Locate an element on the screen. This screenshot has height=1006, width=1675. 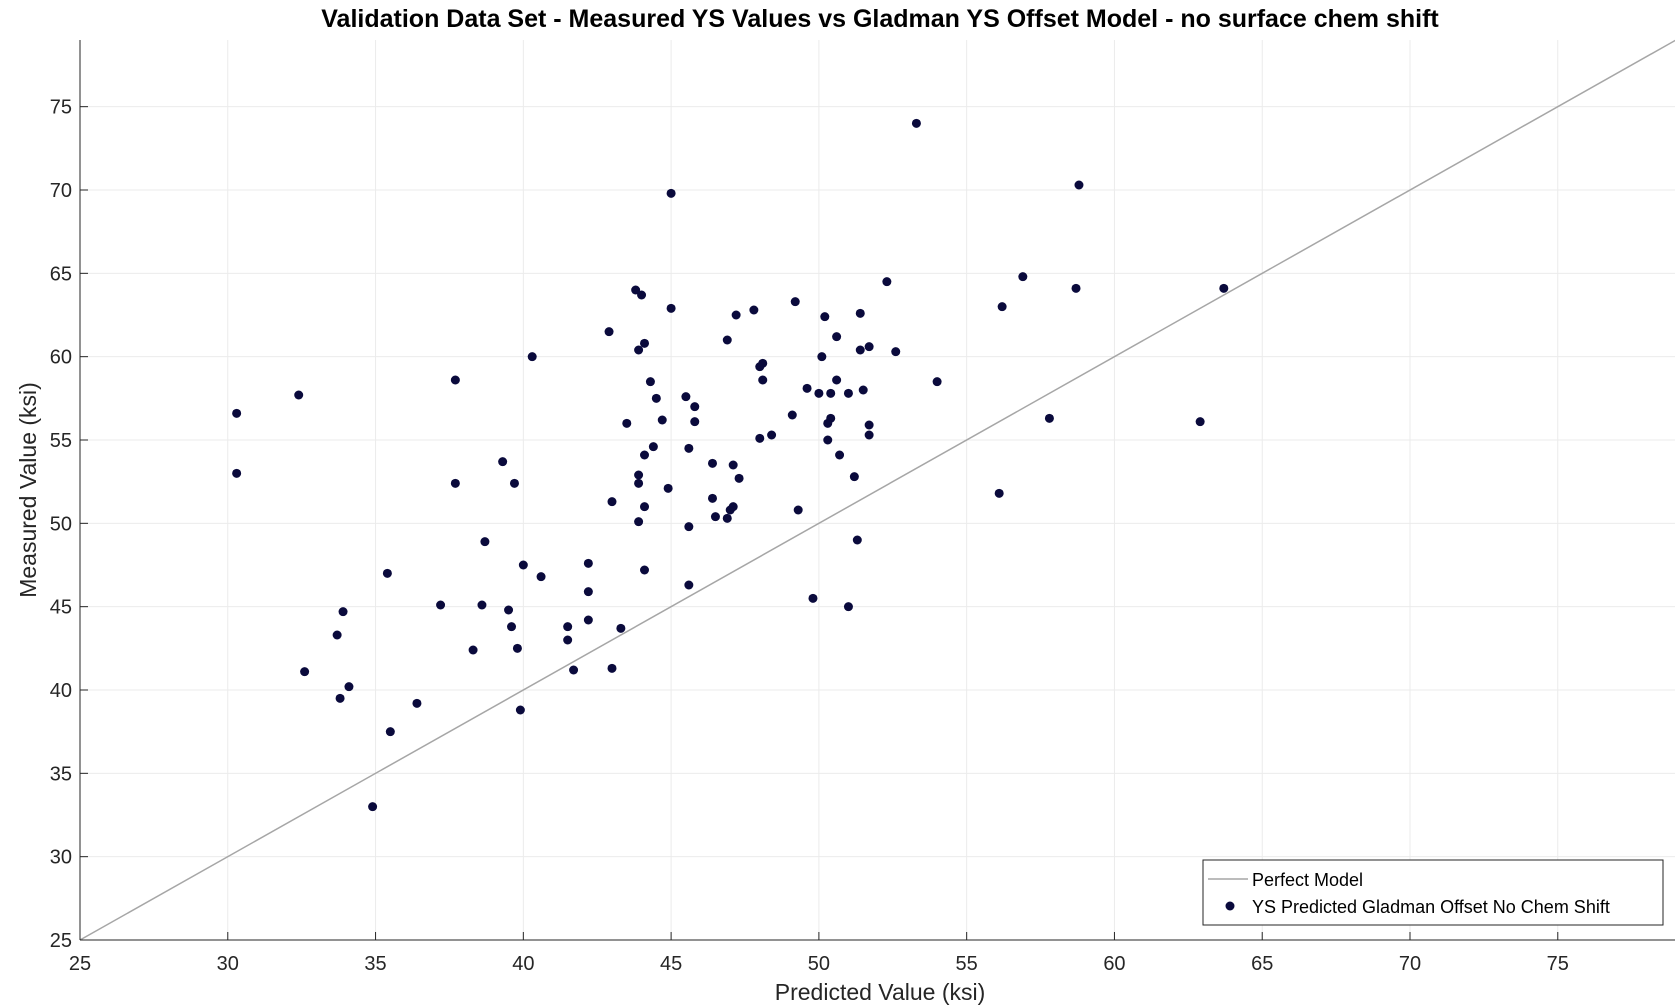
x-tick-label: 30 is located at coordinates (228, 964).